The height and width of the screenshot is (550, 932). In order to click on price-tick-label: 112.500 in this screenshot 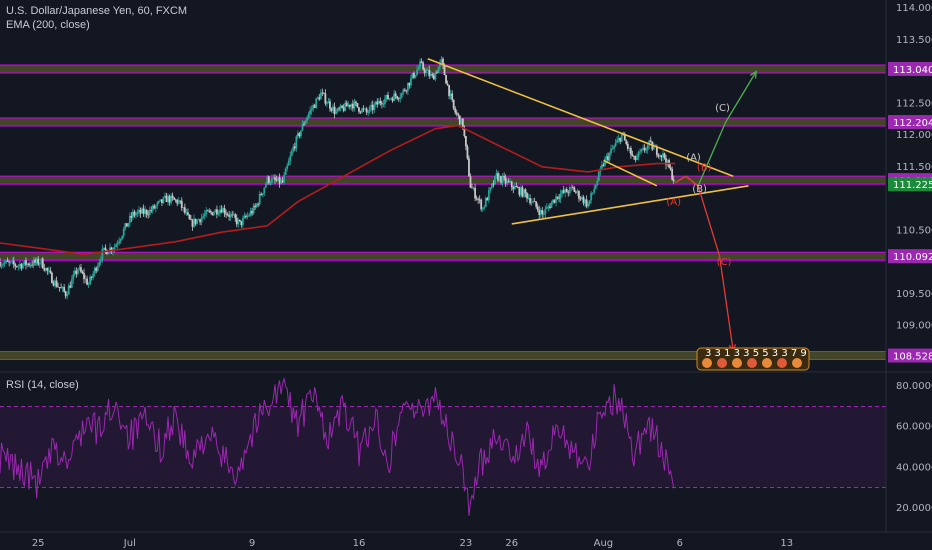, I will do `click(914, 103)`.